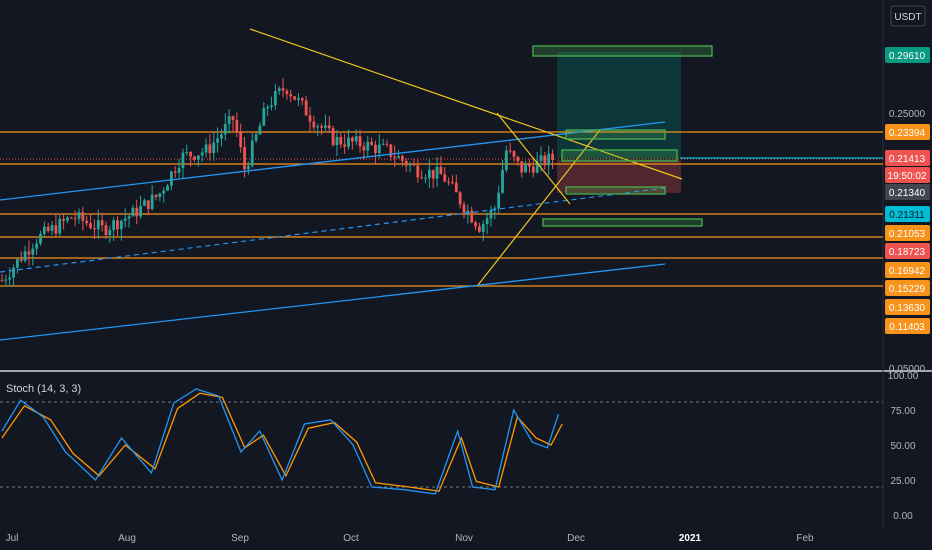 The height and width of the screenshot is (550, 932). What do you see at coordinates (43, 389) in the screenshot?
I see `indicator-title: Stoch (14, 3, 3)` at bounding box center [43, 389].